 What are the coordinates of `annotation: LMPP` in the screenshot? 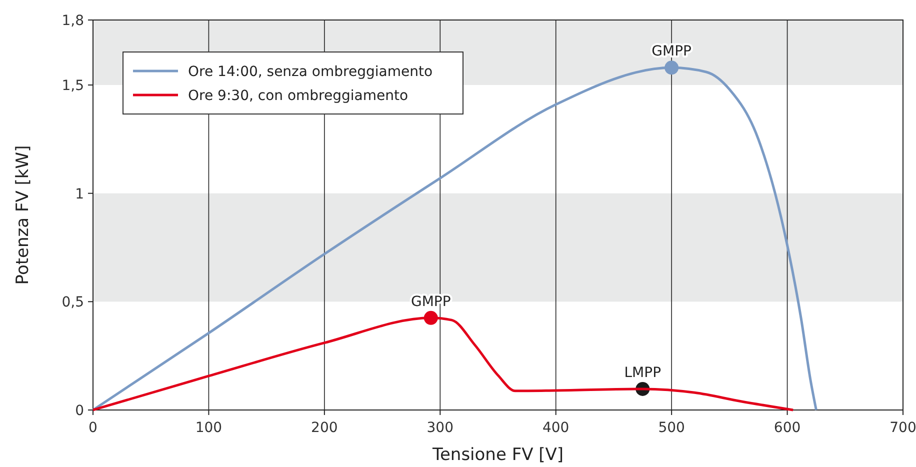 It's located at (643, 372).